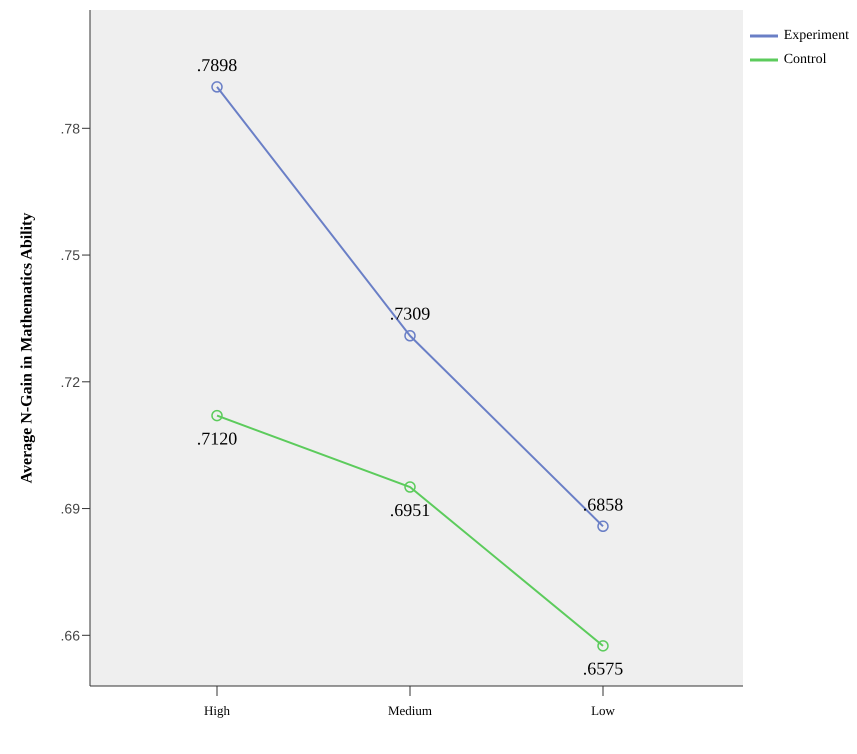 The height and width of the screenshot is (754, 857). Describe the element at coordinates (410, 510) in the screenshot. I see `data-label: .6951` at that location.